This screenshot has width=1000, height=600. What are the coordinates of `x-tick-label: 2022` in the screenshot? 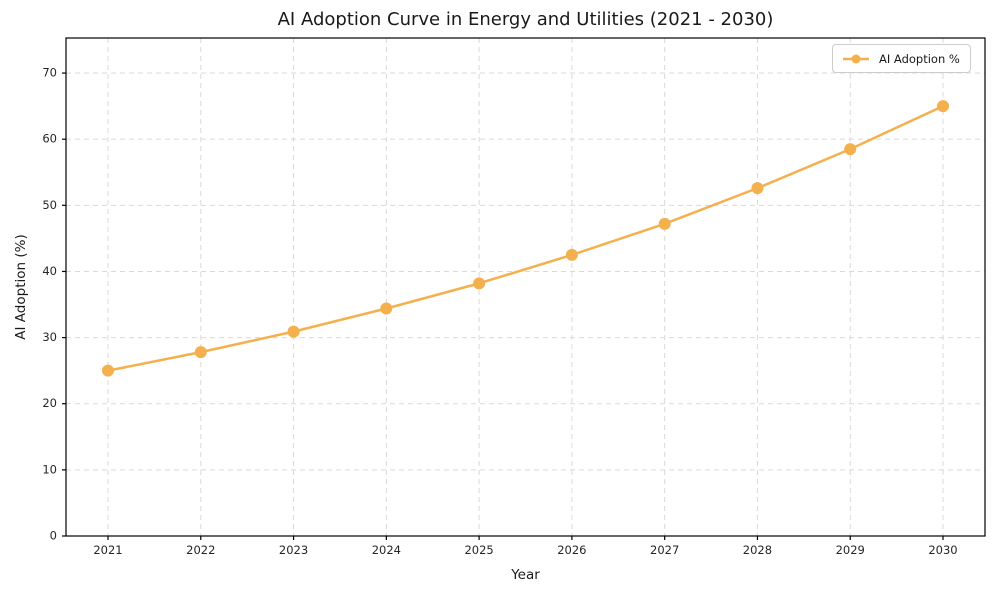 It's located at (200, 550).